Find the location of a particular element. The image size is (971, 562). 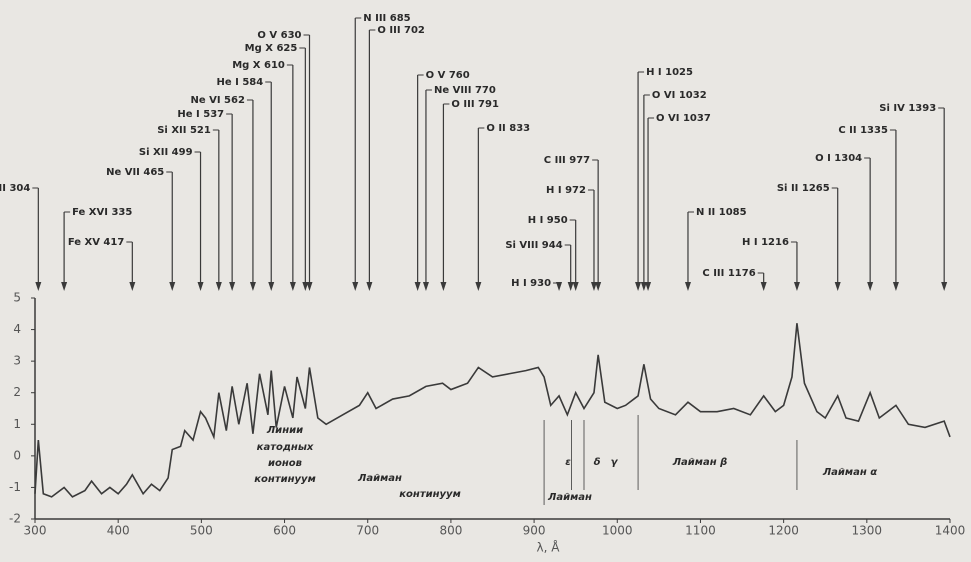

region-label: катодных is located at coordinates (285, 447).